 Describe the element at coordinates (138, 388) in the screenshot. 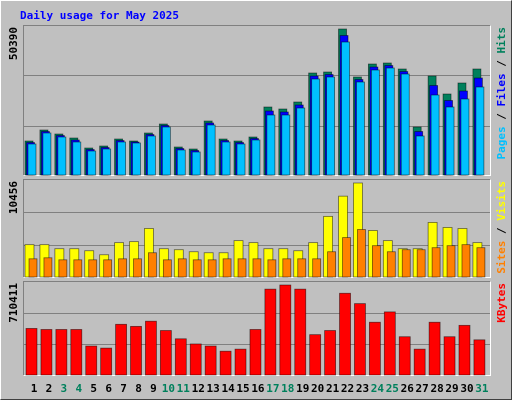

I see `x-tick-label: 8` at that location.